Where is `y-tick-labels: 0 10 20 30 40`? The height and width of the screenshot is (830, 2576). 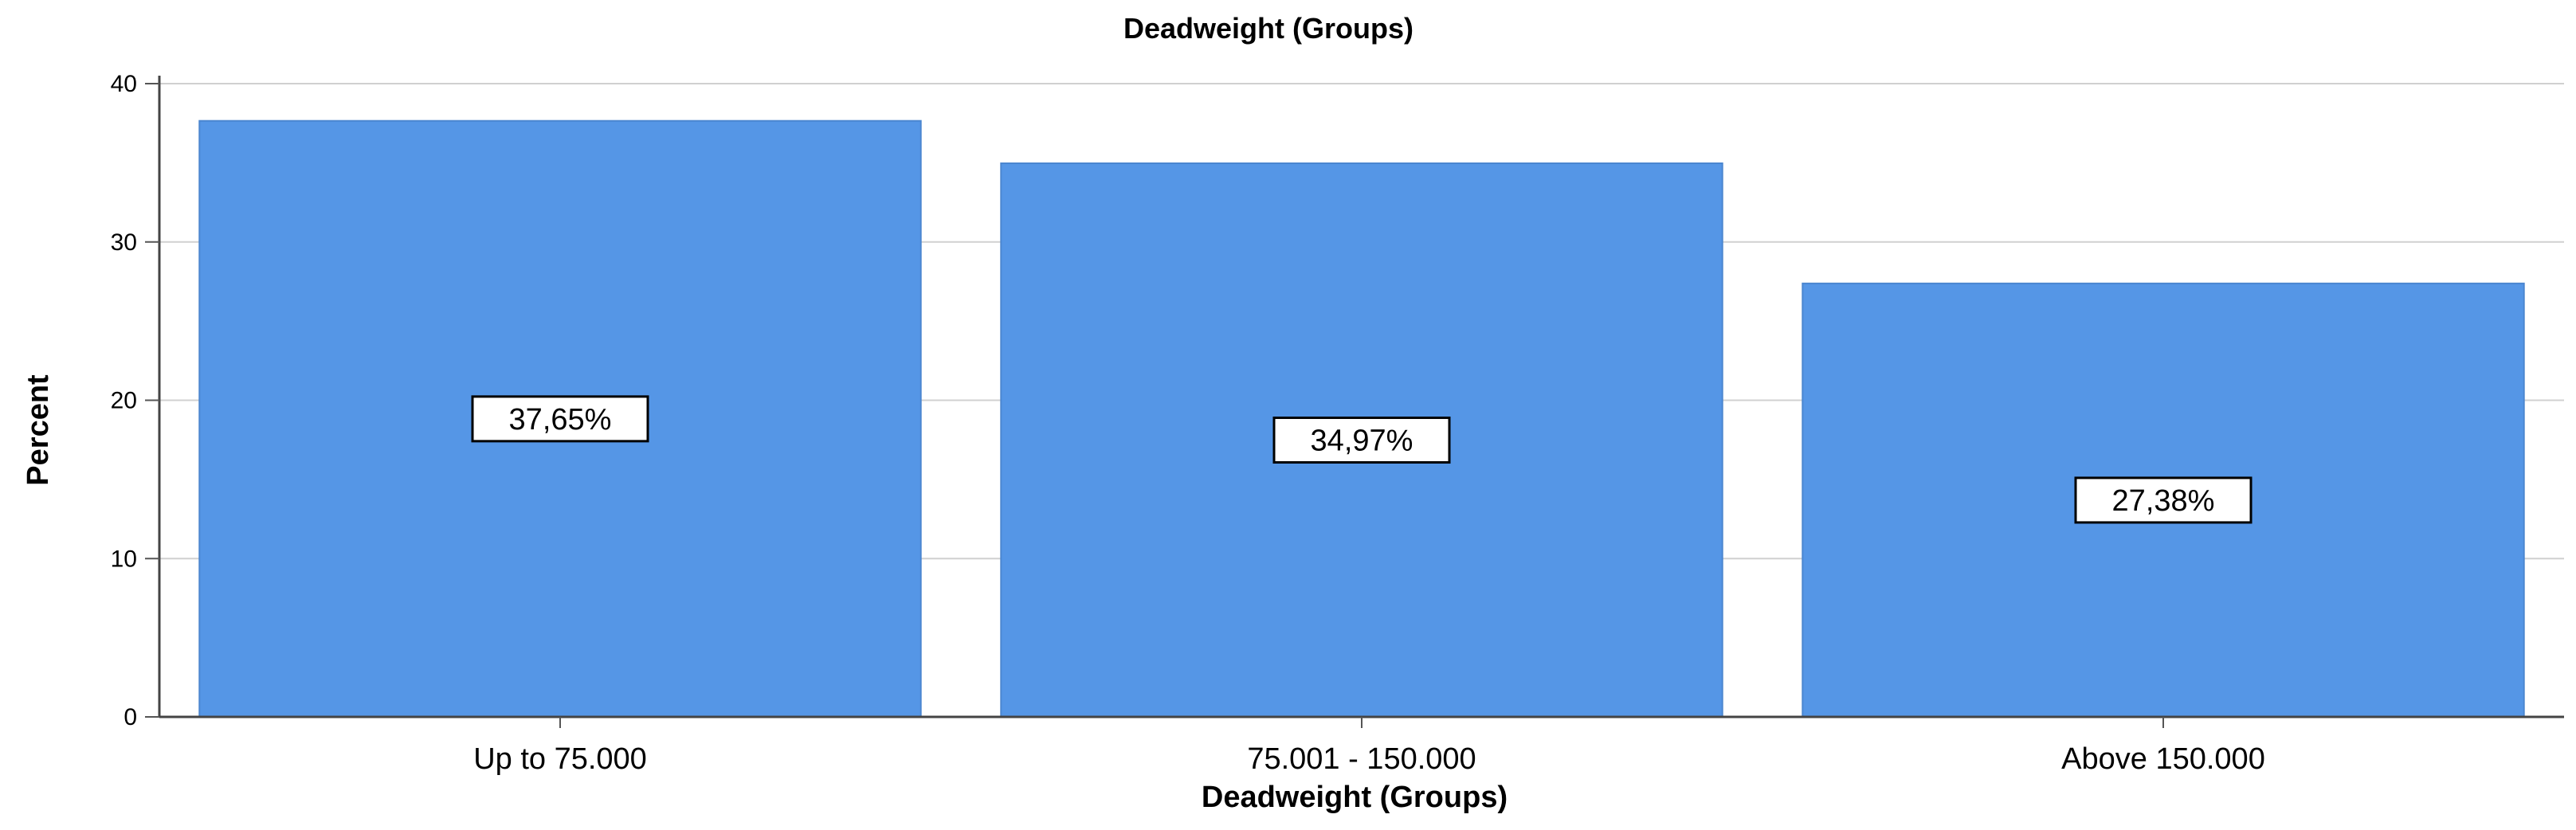
y-tick-labels: 0 10 20 30 40 is located at coordinates (135, 400).